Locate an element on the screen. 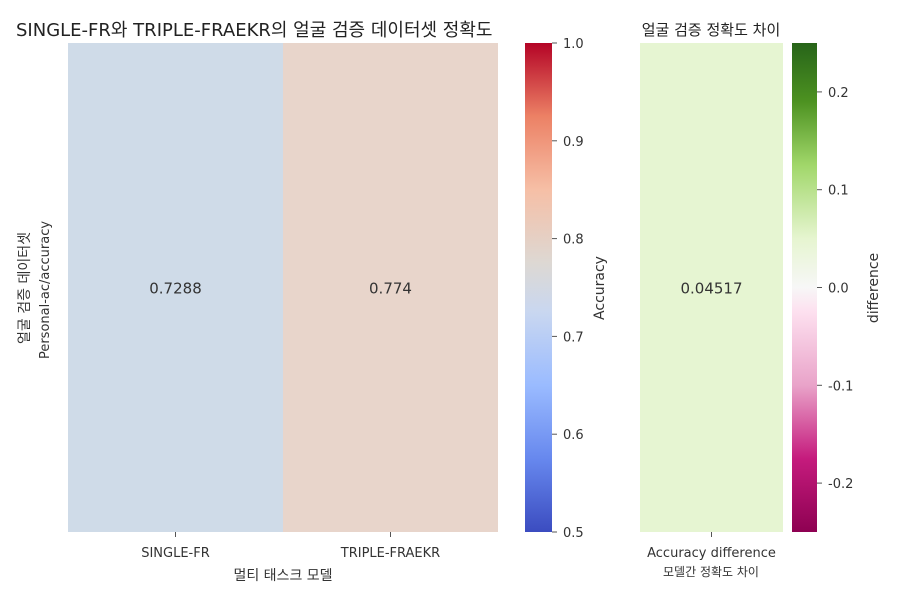 The image size is (900, 600). accuracy-colorbar-ticks: 0.5 0.6 0.7 0.8 0.9 1.0 is located at coordinates (568, 289).